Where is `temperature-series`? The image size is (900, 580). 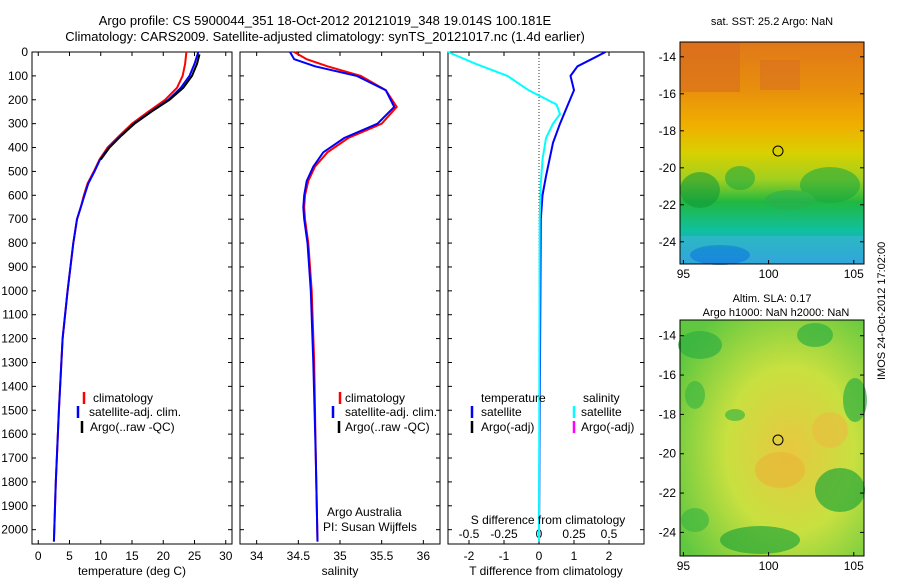 temperature-series is located at coordinates (126, 296).